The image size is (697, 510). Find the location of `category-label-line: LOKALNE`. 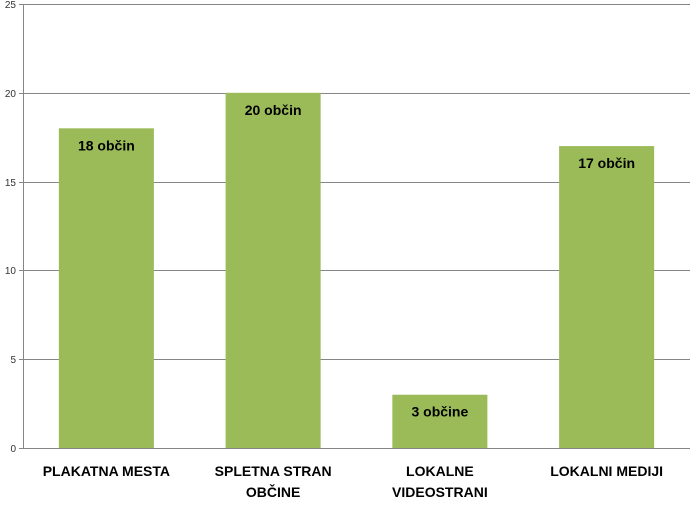

category-label-line: LOKALNE is located at coordinates (440, 471).